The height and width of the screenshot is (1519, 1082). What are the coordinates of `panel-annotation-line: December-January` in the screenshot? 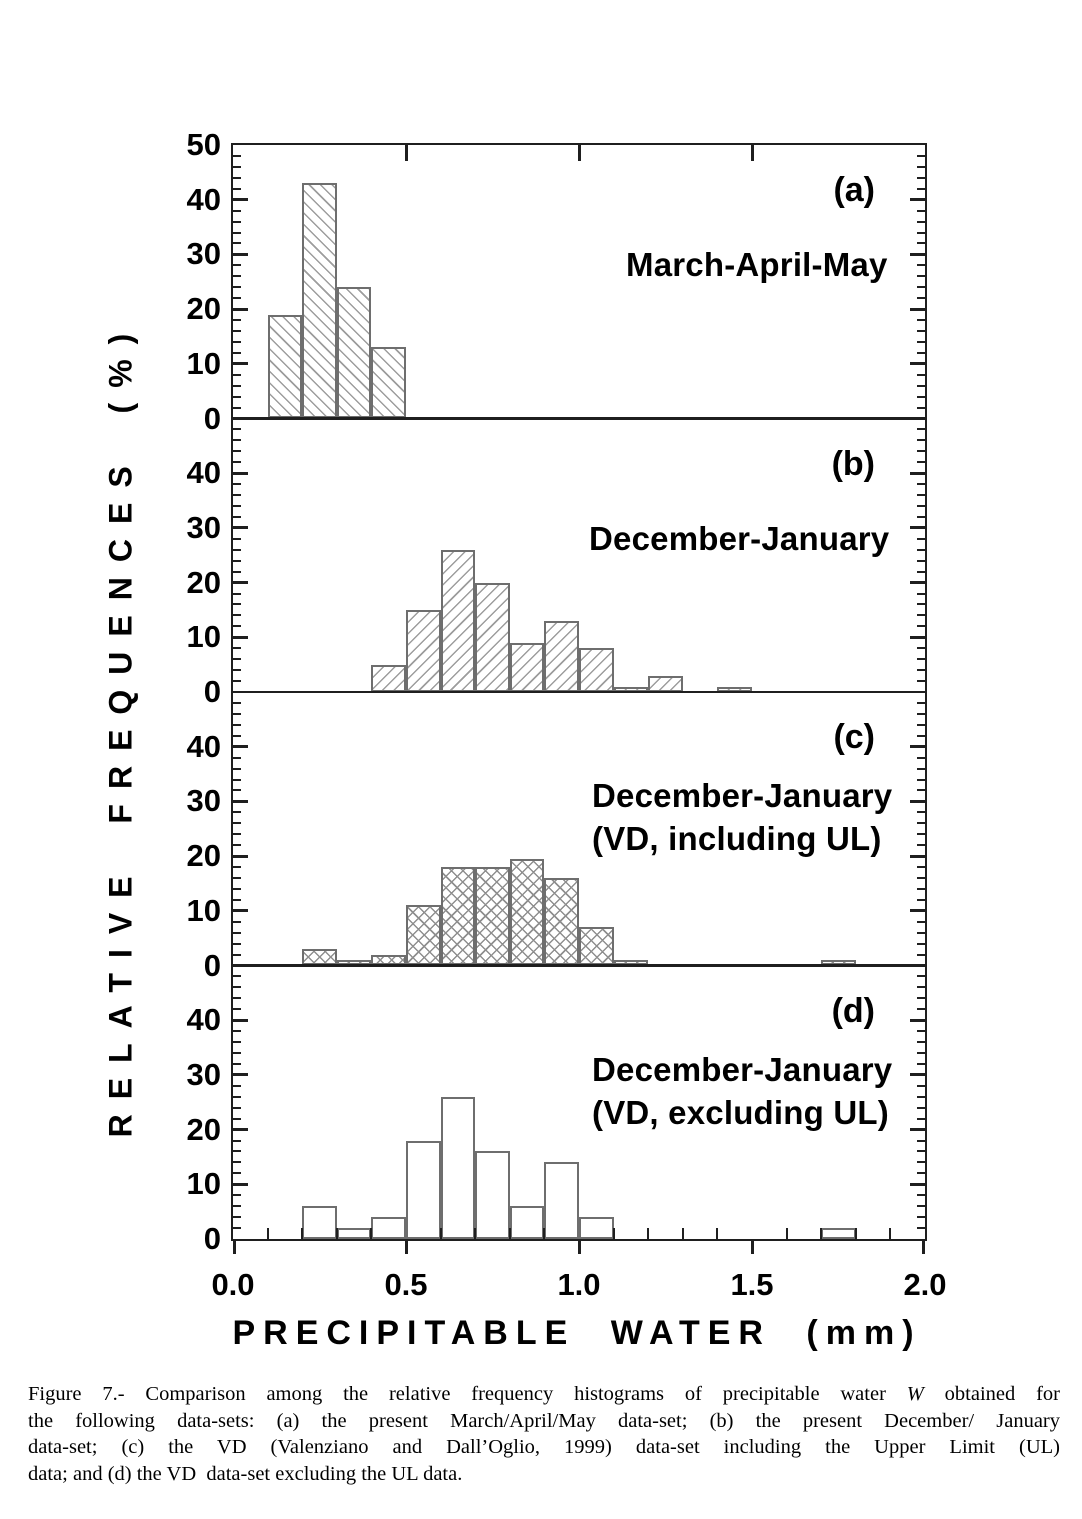 It's located at (742, 795).